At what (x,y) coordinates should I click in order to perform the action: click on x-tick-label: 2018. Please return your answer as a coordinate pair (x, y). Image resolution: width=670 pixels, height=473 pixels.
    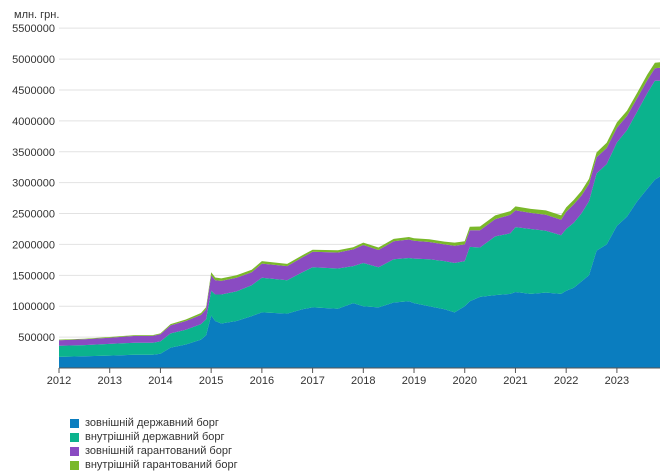
    Looking at the image, I should click on (363, 381).